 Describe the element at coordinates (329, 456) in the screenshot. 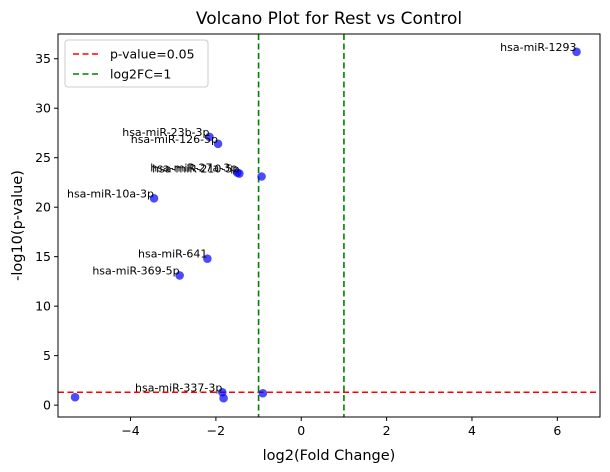

I see `x-axis-label: log2(Fold Change)` at that location.